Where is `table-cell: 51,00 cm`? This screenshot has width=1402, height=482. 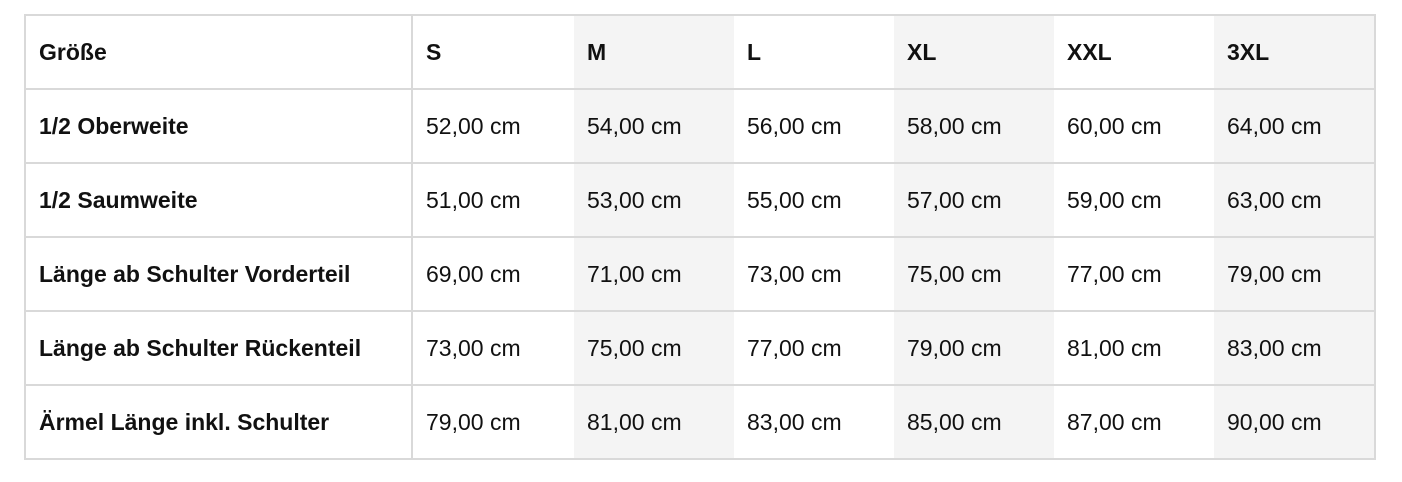 table-cell: 51,00 cm is located at coordinates (493, 199).